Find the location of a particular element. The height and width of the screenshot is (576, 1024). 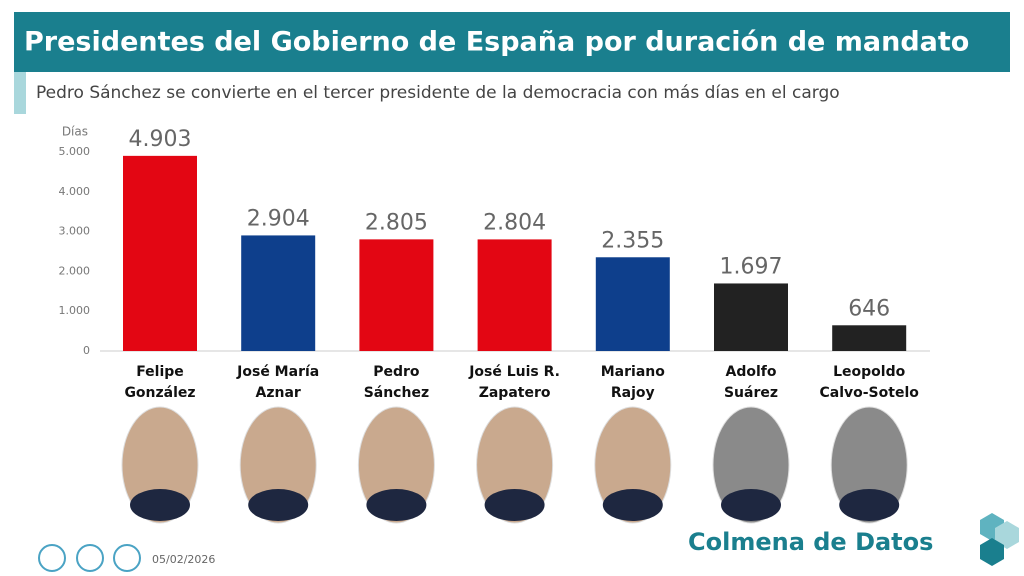

category-label: Leopoldo Calvo-Sotelo is located at coordinates (869, 382).